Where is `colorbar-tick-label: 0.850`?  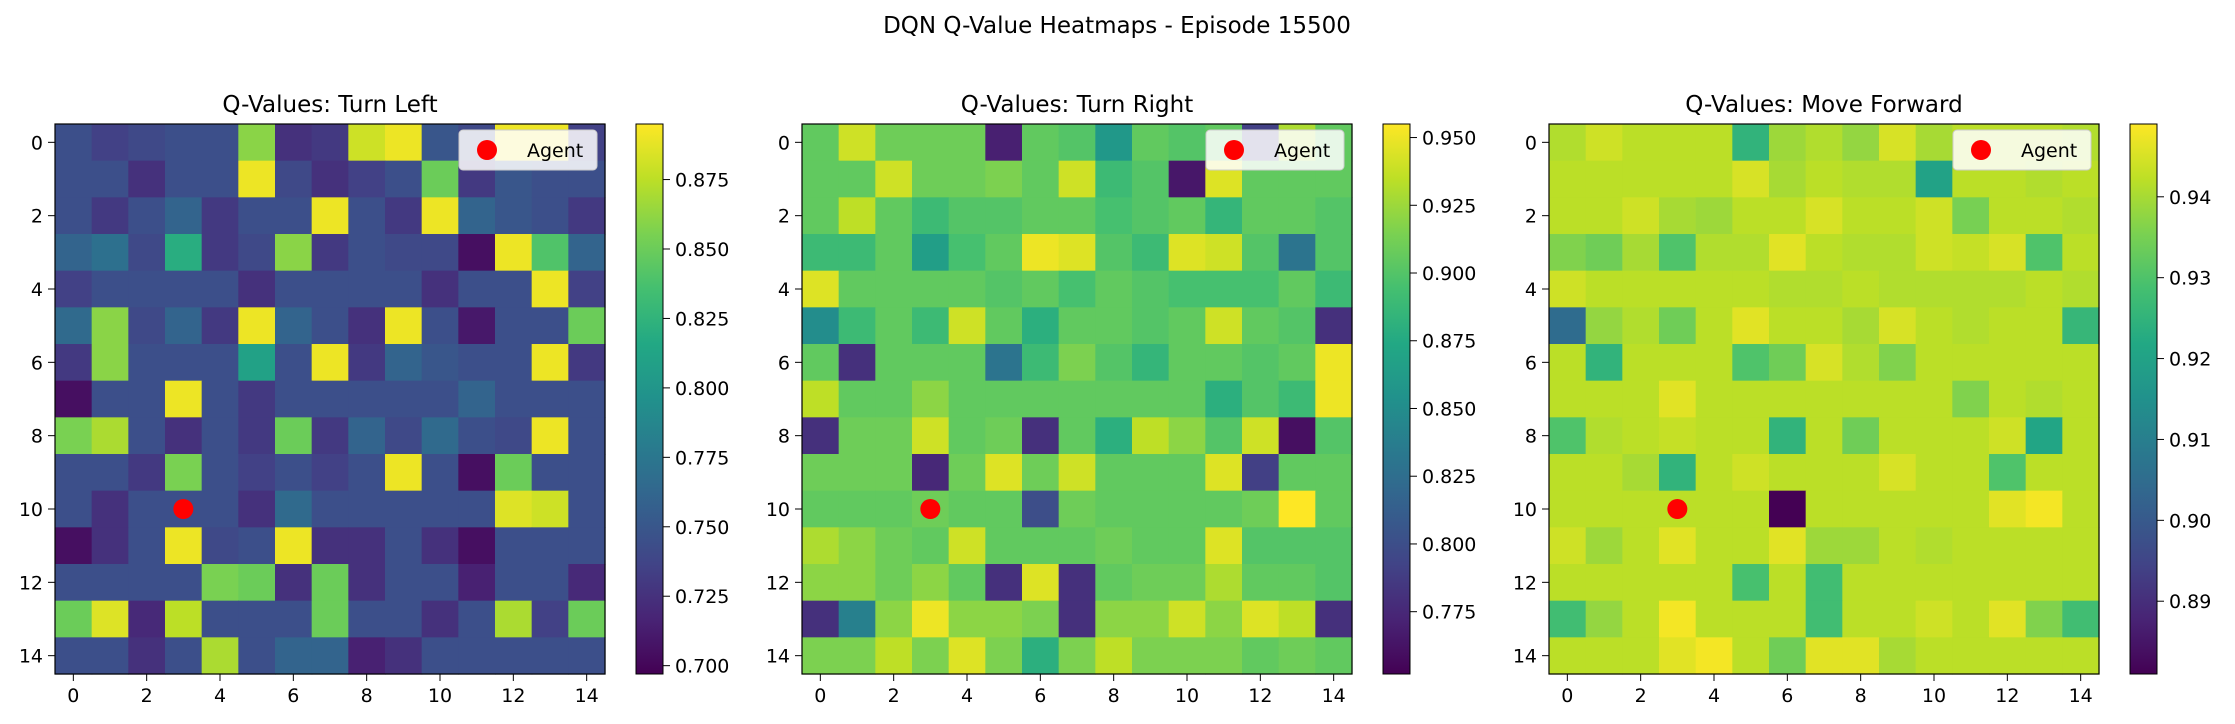
colorbar-tick-label: 0.850 is located at coordinates (1449, 409).